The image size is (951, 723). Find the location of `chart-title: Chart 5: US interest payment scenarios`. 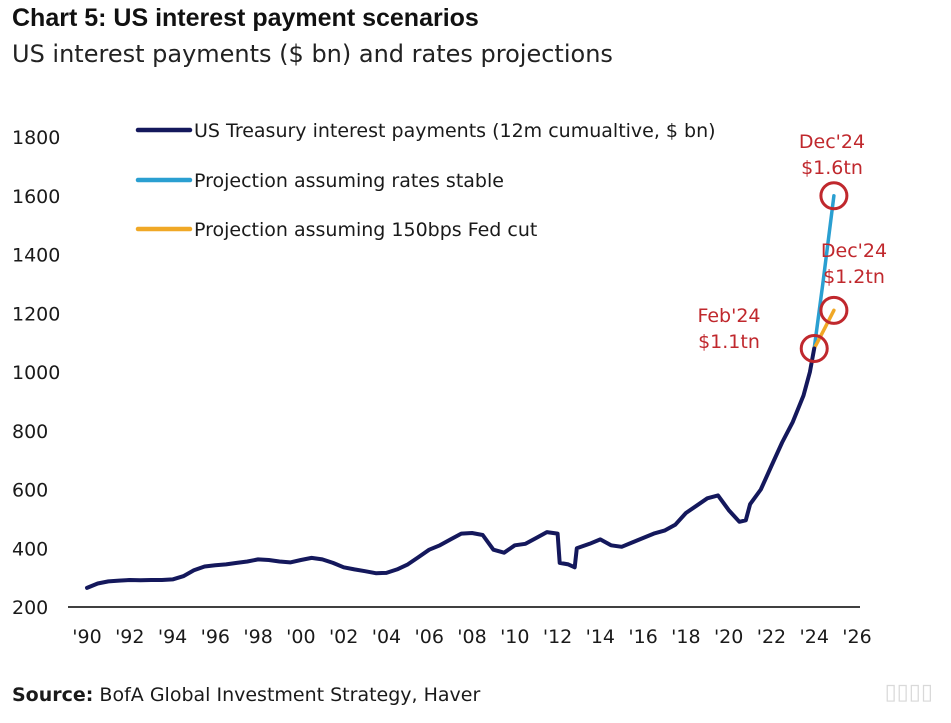

chart-title: Chart 5: US interest payment scenarios is located at coordinates (245, 18).